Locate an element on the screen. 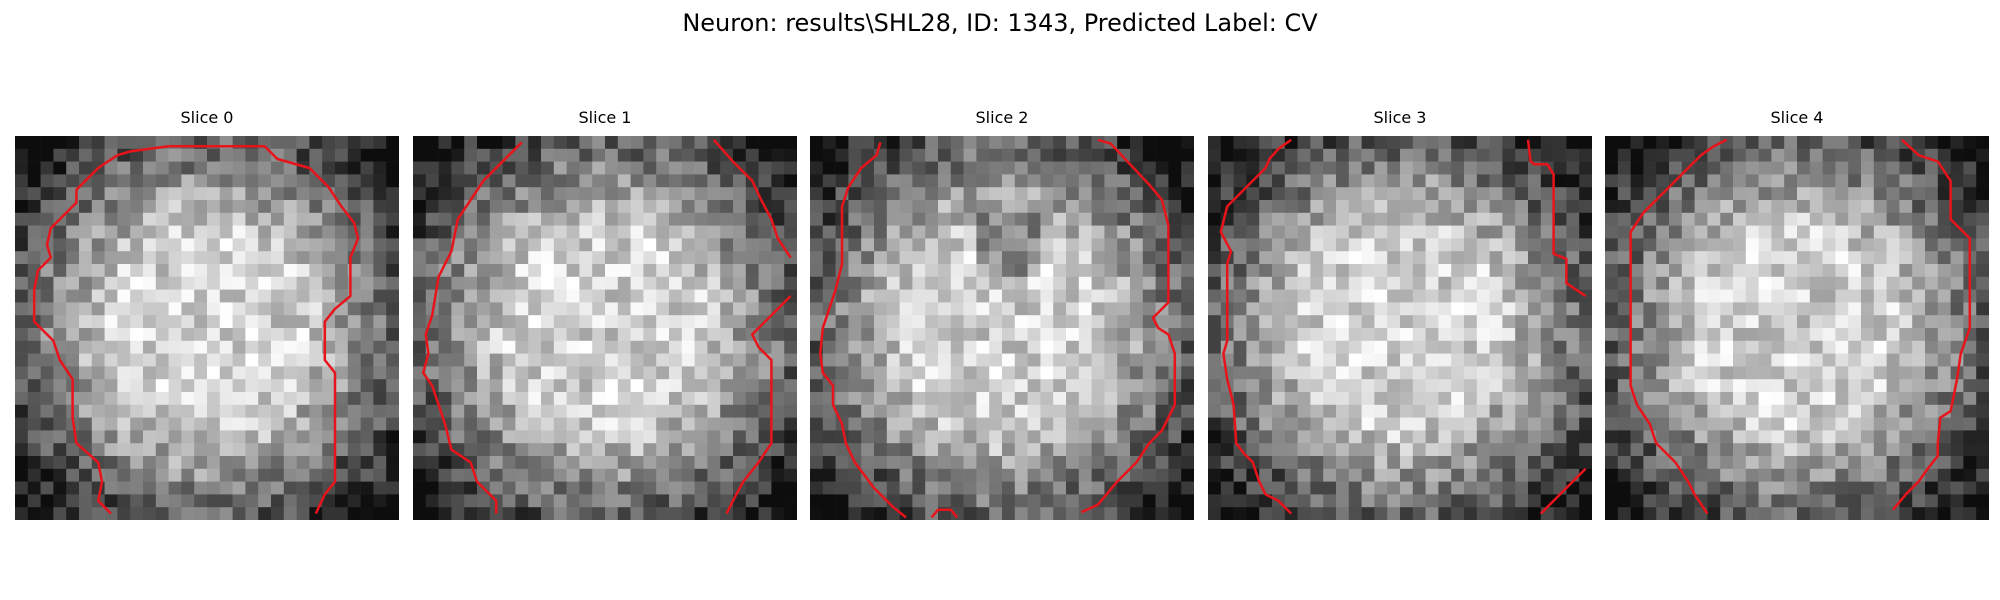 The image size is (2000, 600). slice-title: Slice 1 is located at coordinates (605, 117).